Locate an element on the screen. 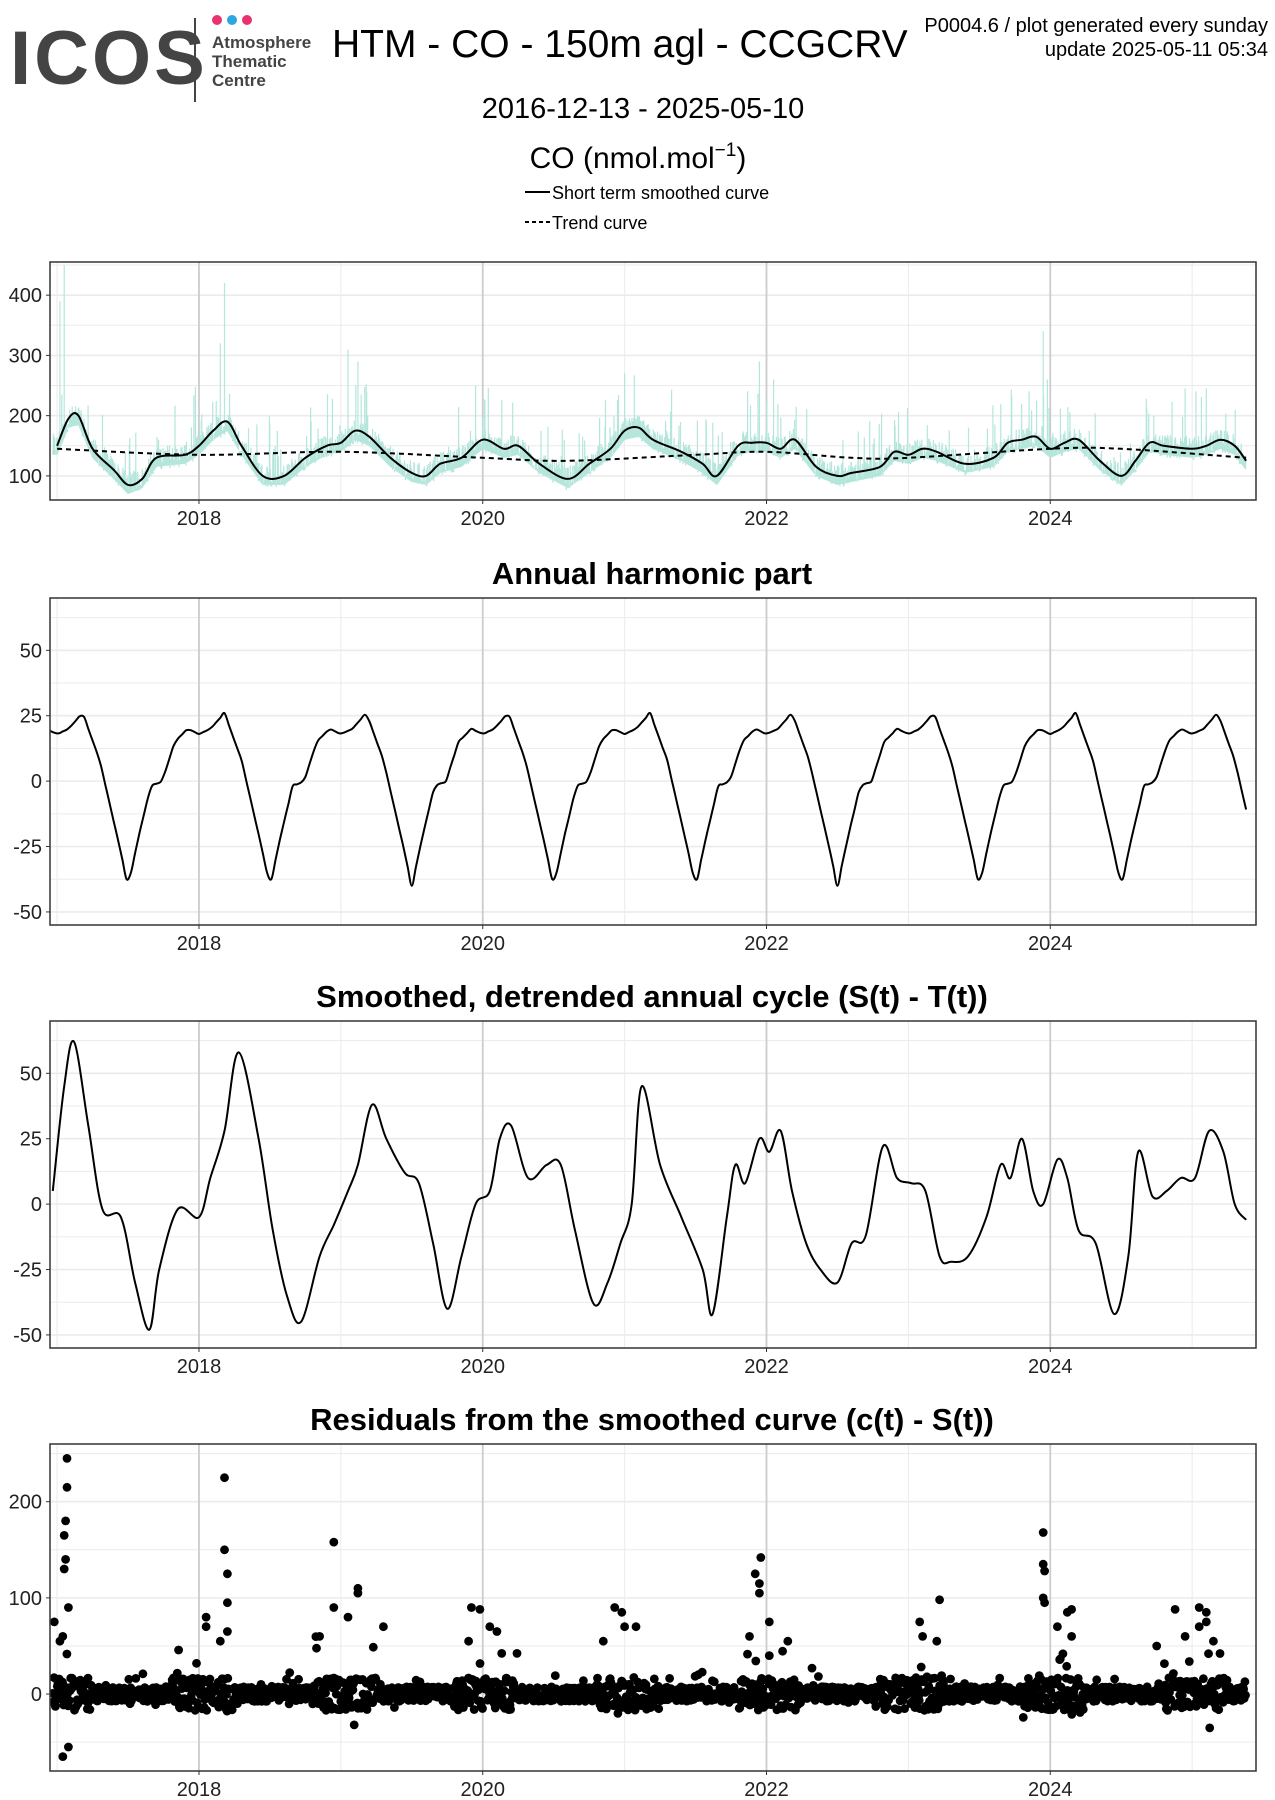 The height and width of the screenshot is (1800, 1275). unit-label-main: CO (nmol.mol is located at coordinates (622, 158).